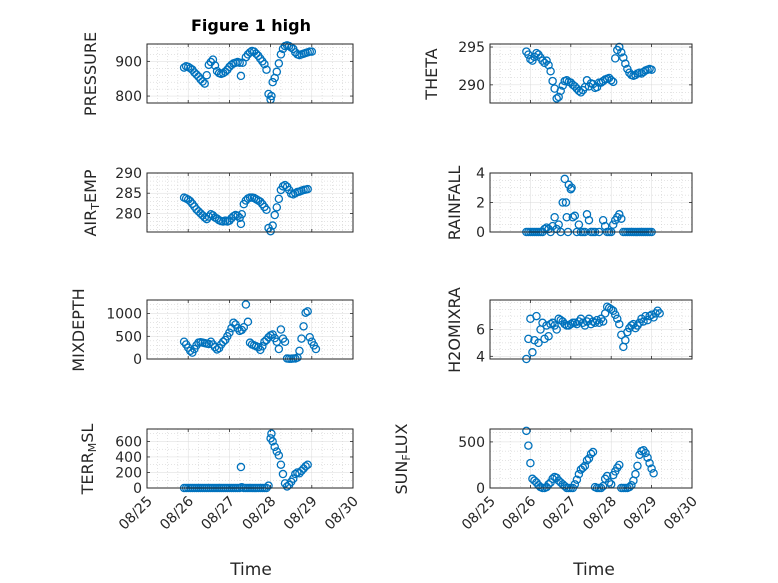  I want to click on y-axis-label: MIXDEPTH, so click(78, 329).